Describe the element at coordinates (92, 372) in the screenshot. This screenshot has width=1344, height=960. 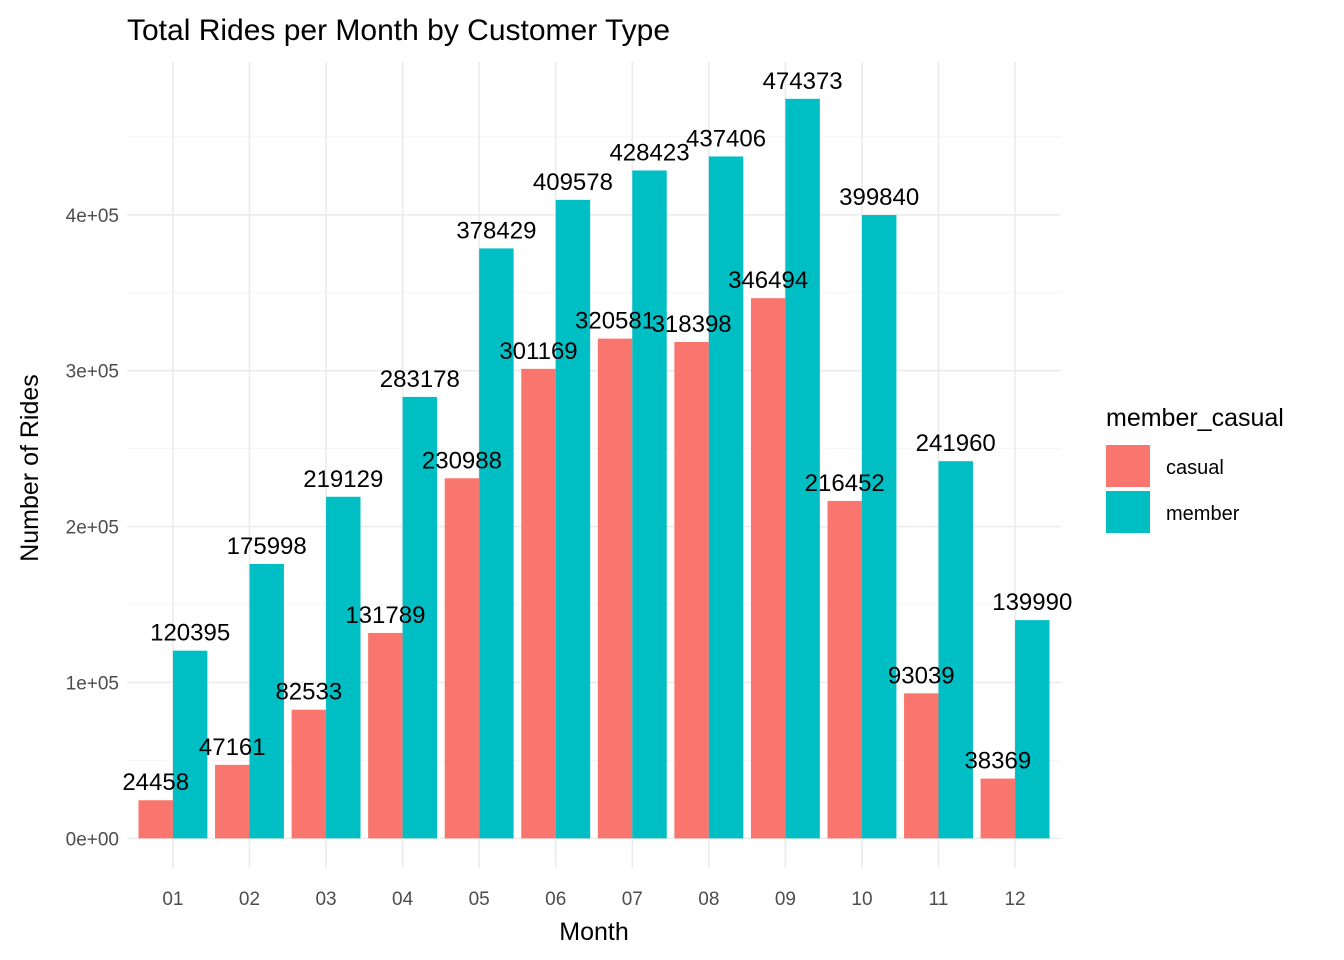
I see `y-tick-label: 3e+05` at that location.